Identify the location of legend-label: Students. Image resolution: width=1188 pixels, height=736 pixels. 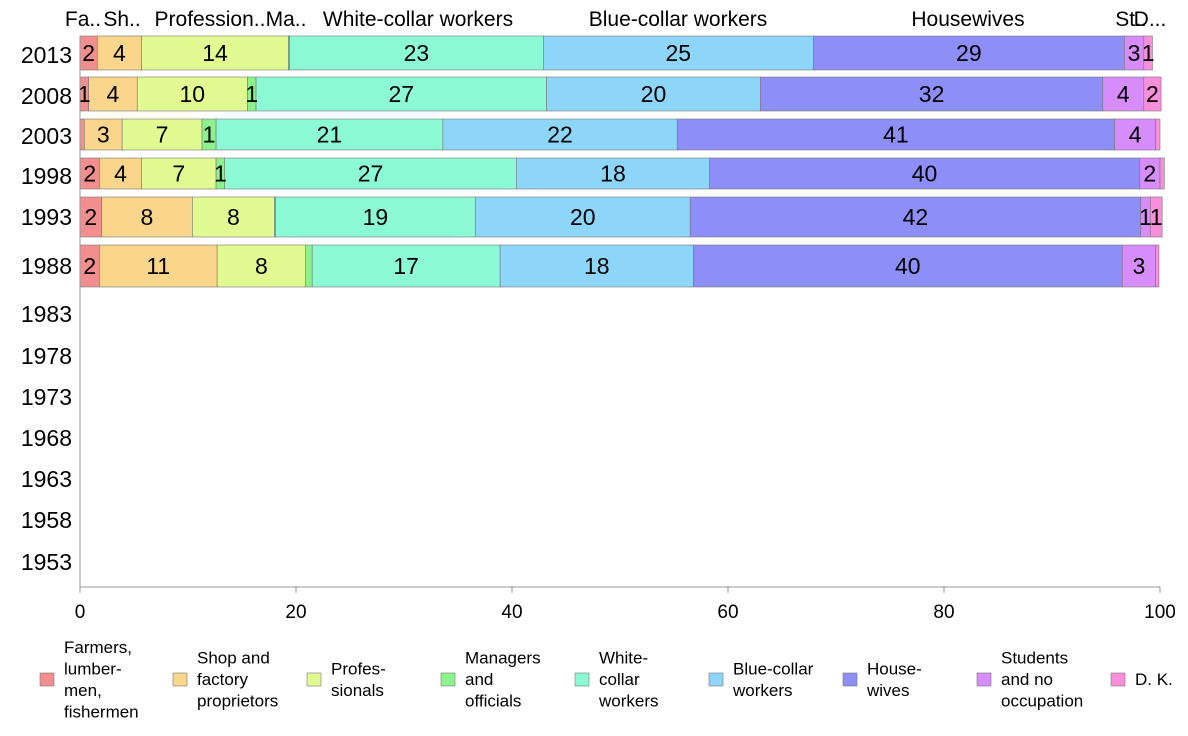
(1034, 658).